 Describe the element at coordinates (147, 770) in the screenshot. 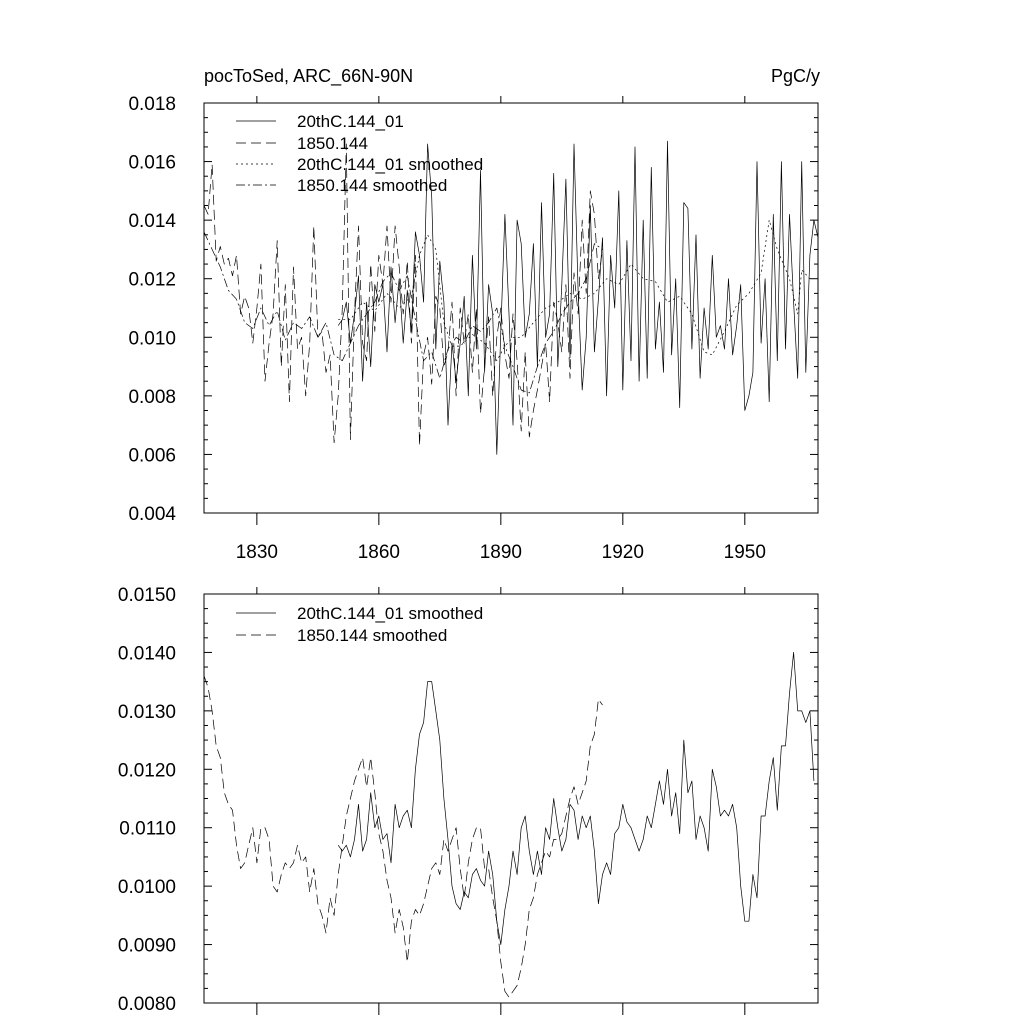

I see `bottom-y-tick-label: 0.0120` at that location.